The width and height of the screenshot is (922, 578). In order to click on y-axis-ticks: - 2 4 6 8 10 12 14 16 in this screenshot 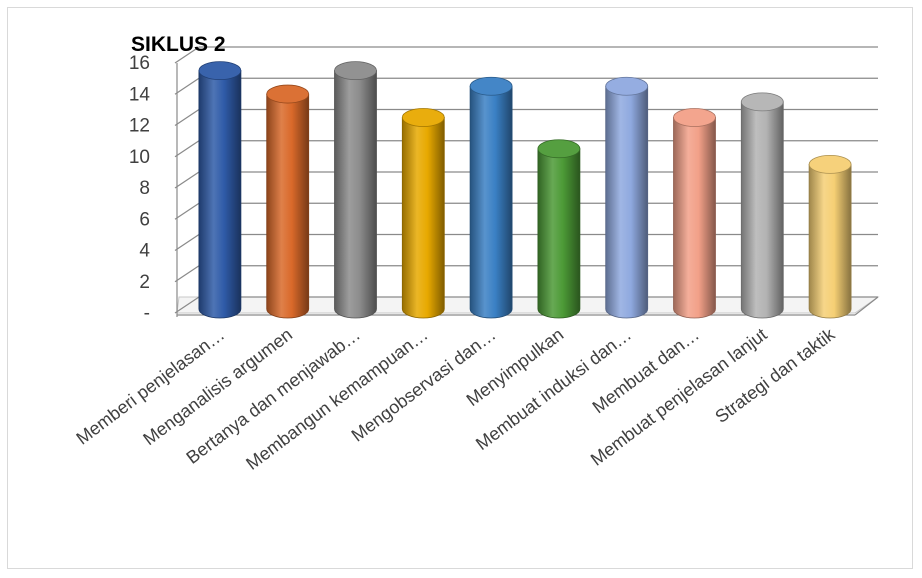, I will do `click(140, 188)`.